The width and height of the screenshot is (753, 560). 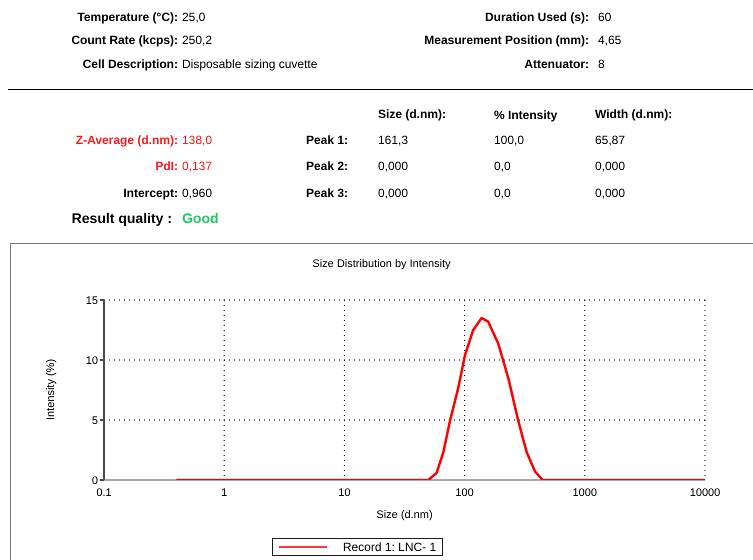 I want to click on text: Temperature (°C):, so click(x=127, y=17).